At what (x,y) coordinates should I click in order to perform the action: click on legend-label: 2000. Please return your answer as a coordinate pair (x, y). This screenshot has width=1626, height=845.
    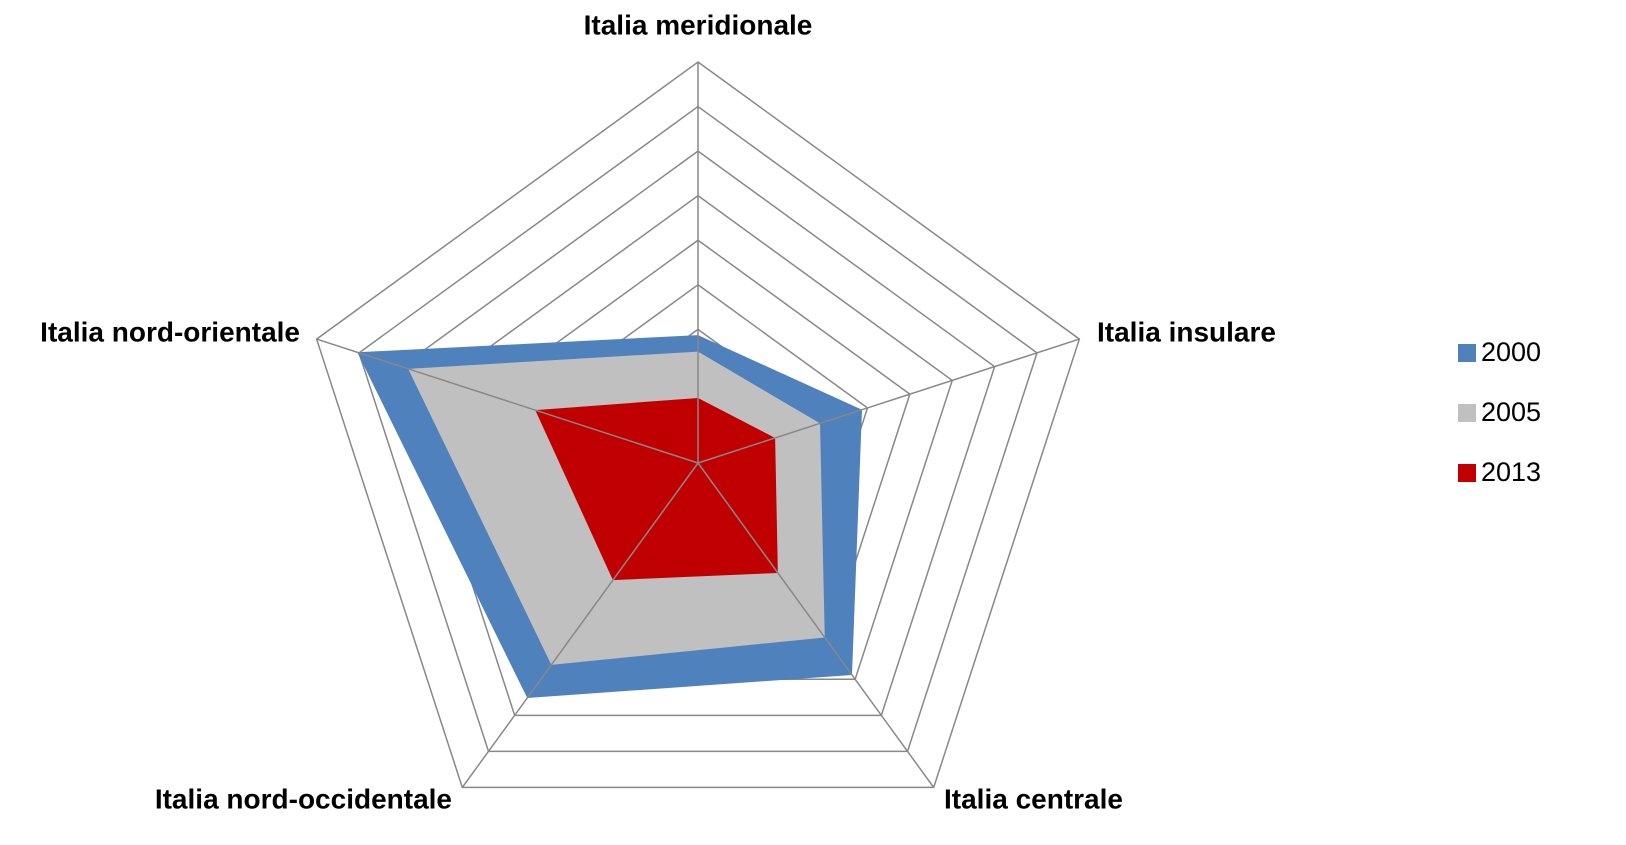
    Looking at the image, I should click on (1511, 352).